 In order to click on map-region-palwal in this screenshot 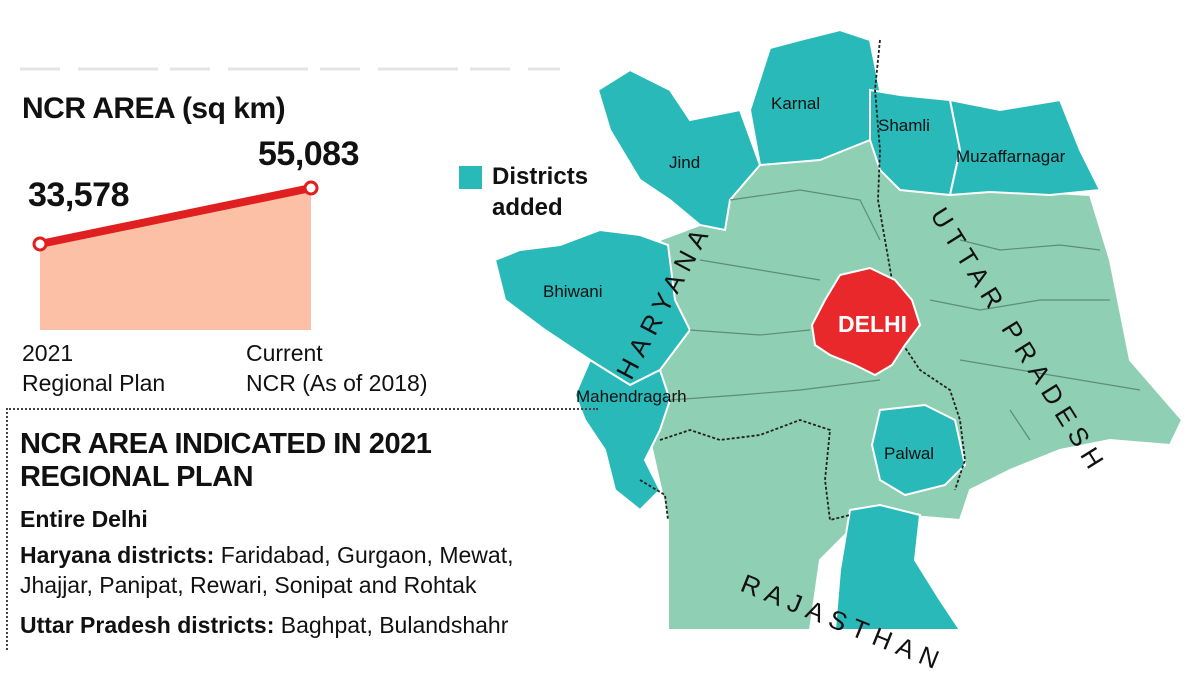, I will do `click(918, 450)`.